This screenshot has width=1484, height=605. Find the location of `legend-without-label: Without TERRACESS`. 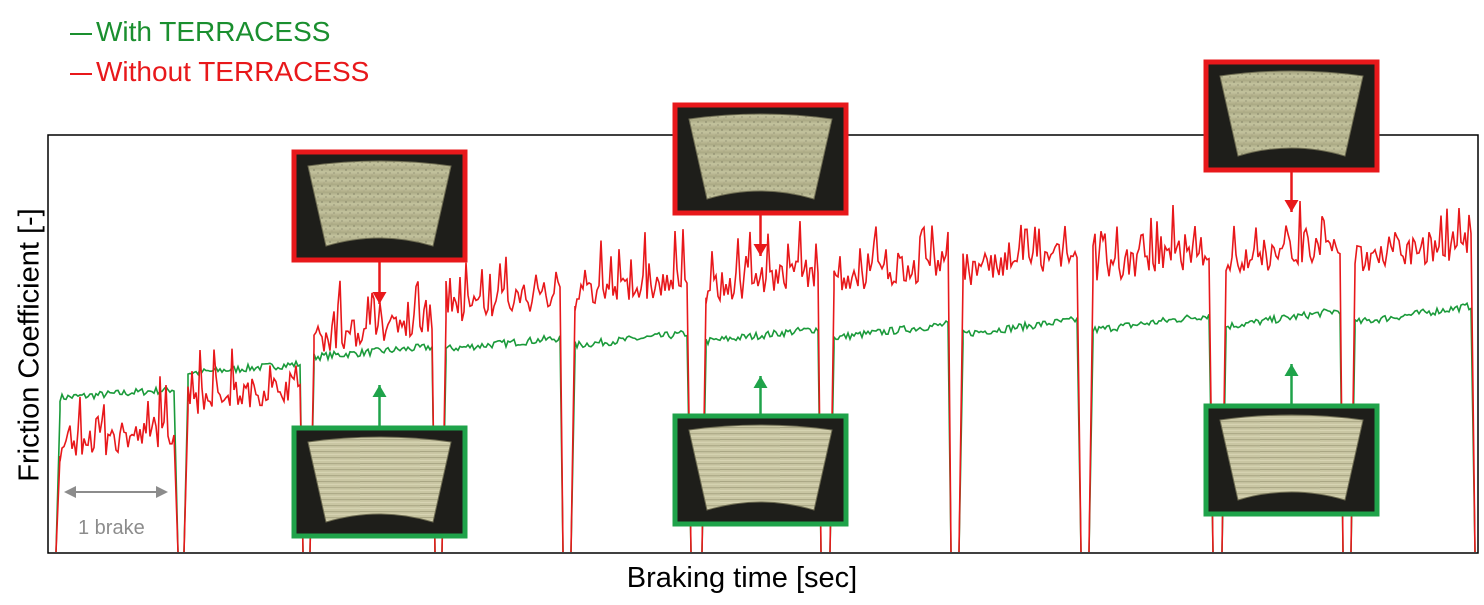

legend-without-label: Without TERRACESS is located at coordinates (233, 71).